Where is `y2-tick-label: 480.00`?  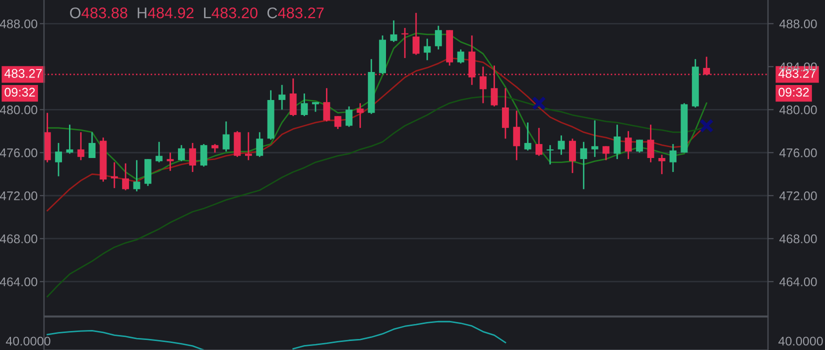
y2-tick-label: 480.00 is located at coordinates (798, 109).